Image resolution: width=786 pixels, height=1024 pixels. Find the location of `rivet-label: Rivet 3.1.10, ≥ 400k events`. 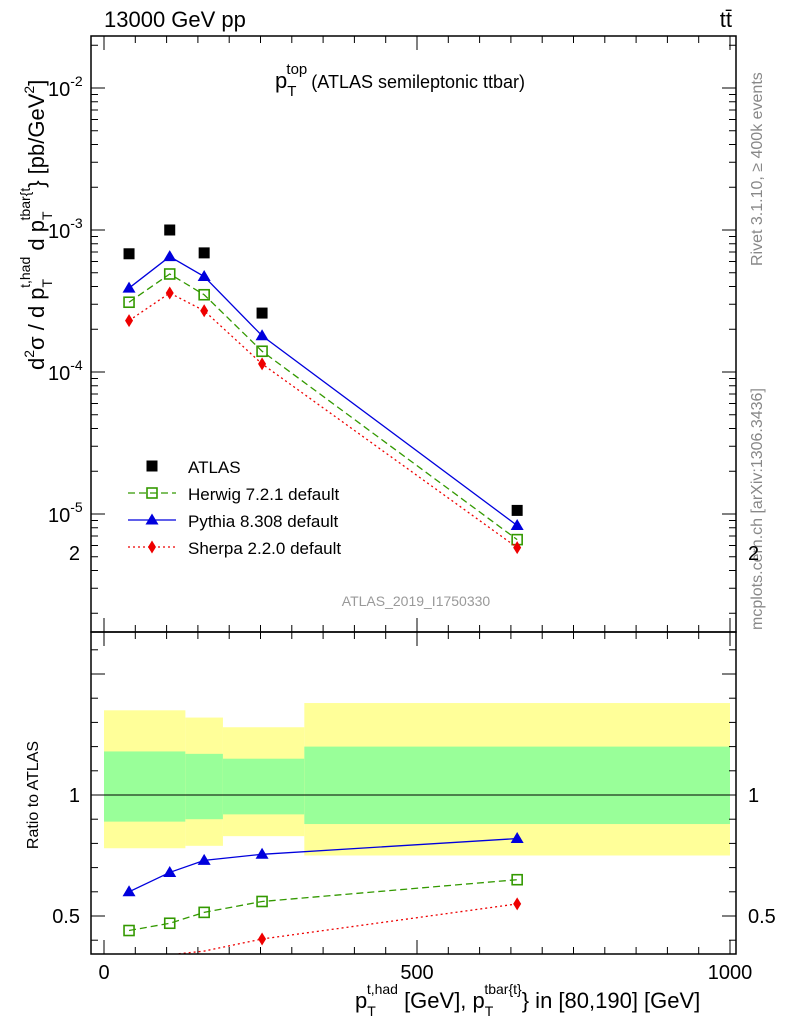

rivet-label: Rivet 3.1.10, ≥ 400k events is located at coordinates (757, 169).